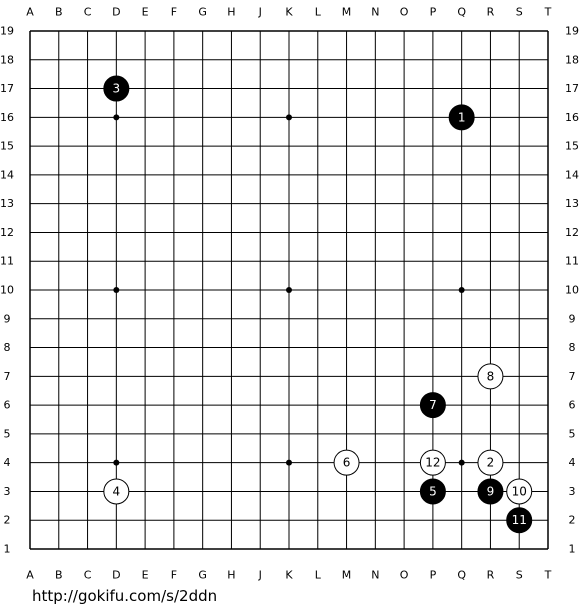 This screenshot has width=580, height=610. Describe the element at coordinates (7, 491) in the screenshot. I see `row-label: 3` at that location.